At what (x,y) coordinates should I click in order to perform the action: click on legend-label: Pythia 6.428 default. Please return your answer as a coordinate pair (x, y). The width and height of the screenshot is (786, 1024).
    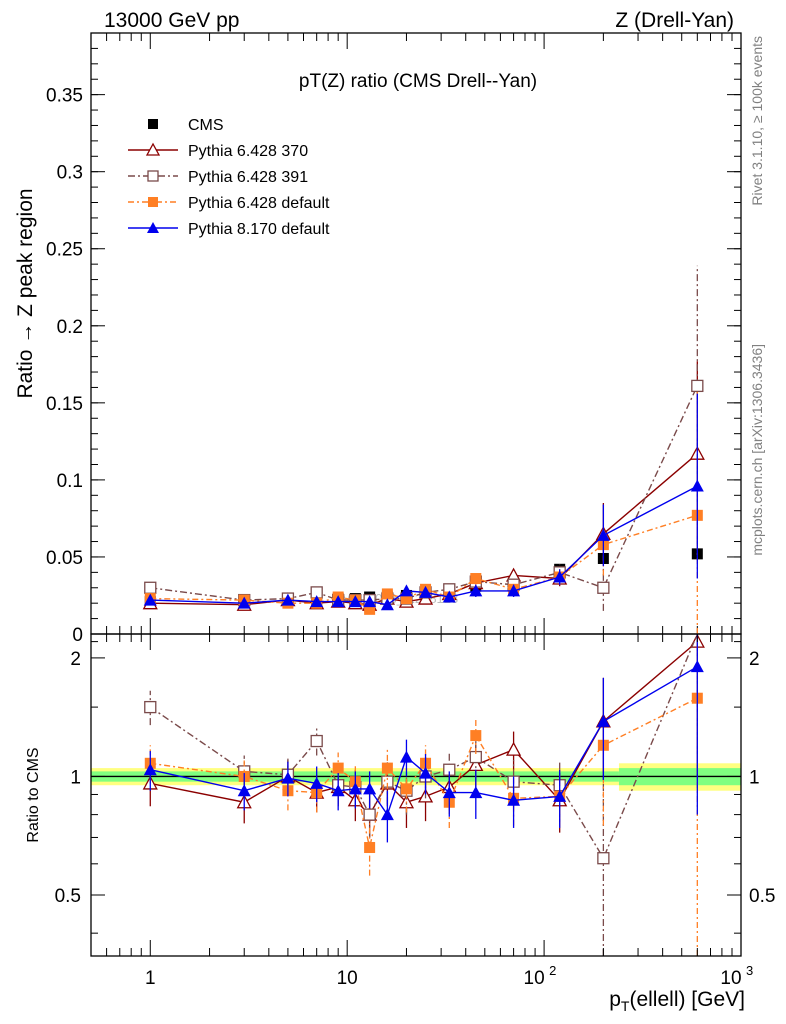
    Looking at the image, I should click on (259, 203).